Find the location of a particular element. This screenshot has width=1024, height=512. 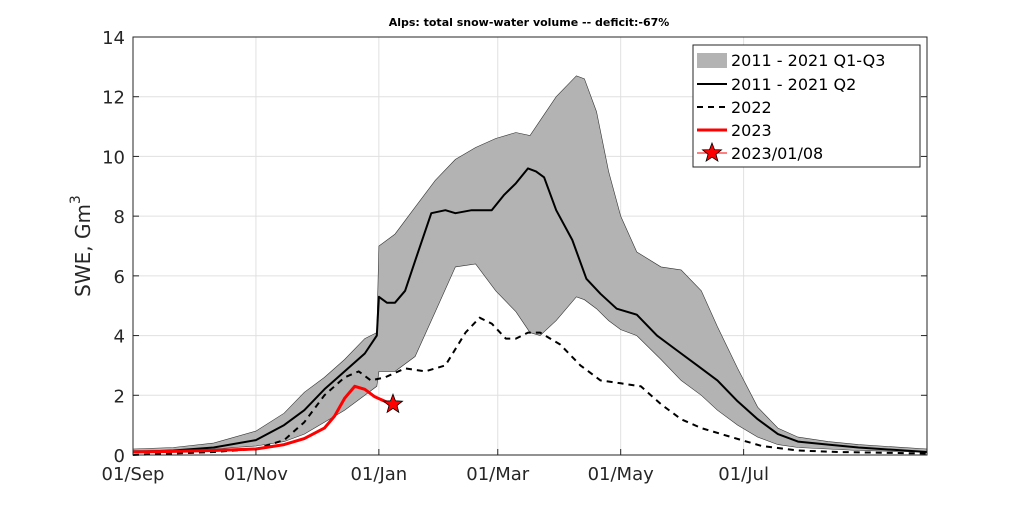

x-tick-label: 01/Sep is located at coordinates (133, 474).